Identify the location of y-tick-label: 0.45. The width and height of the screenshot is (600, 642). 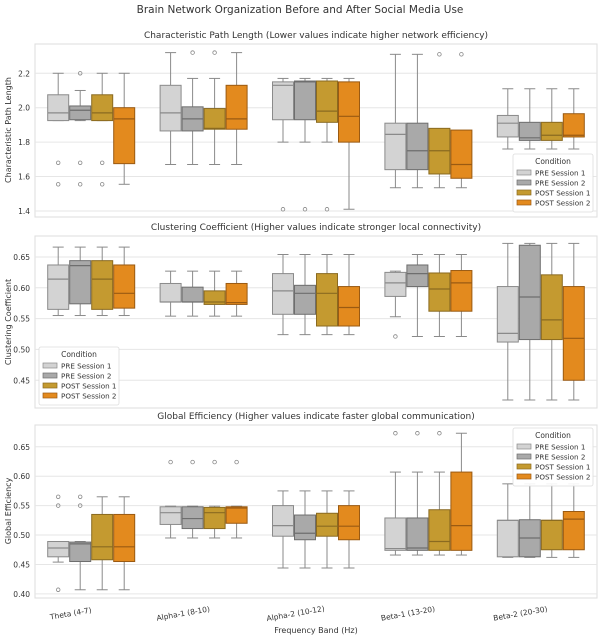
(21, 564).